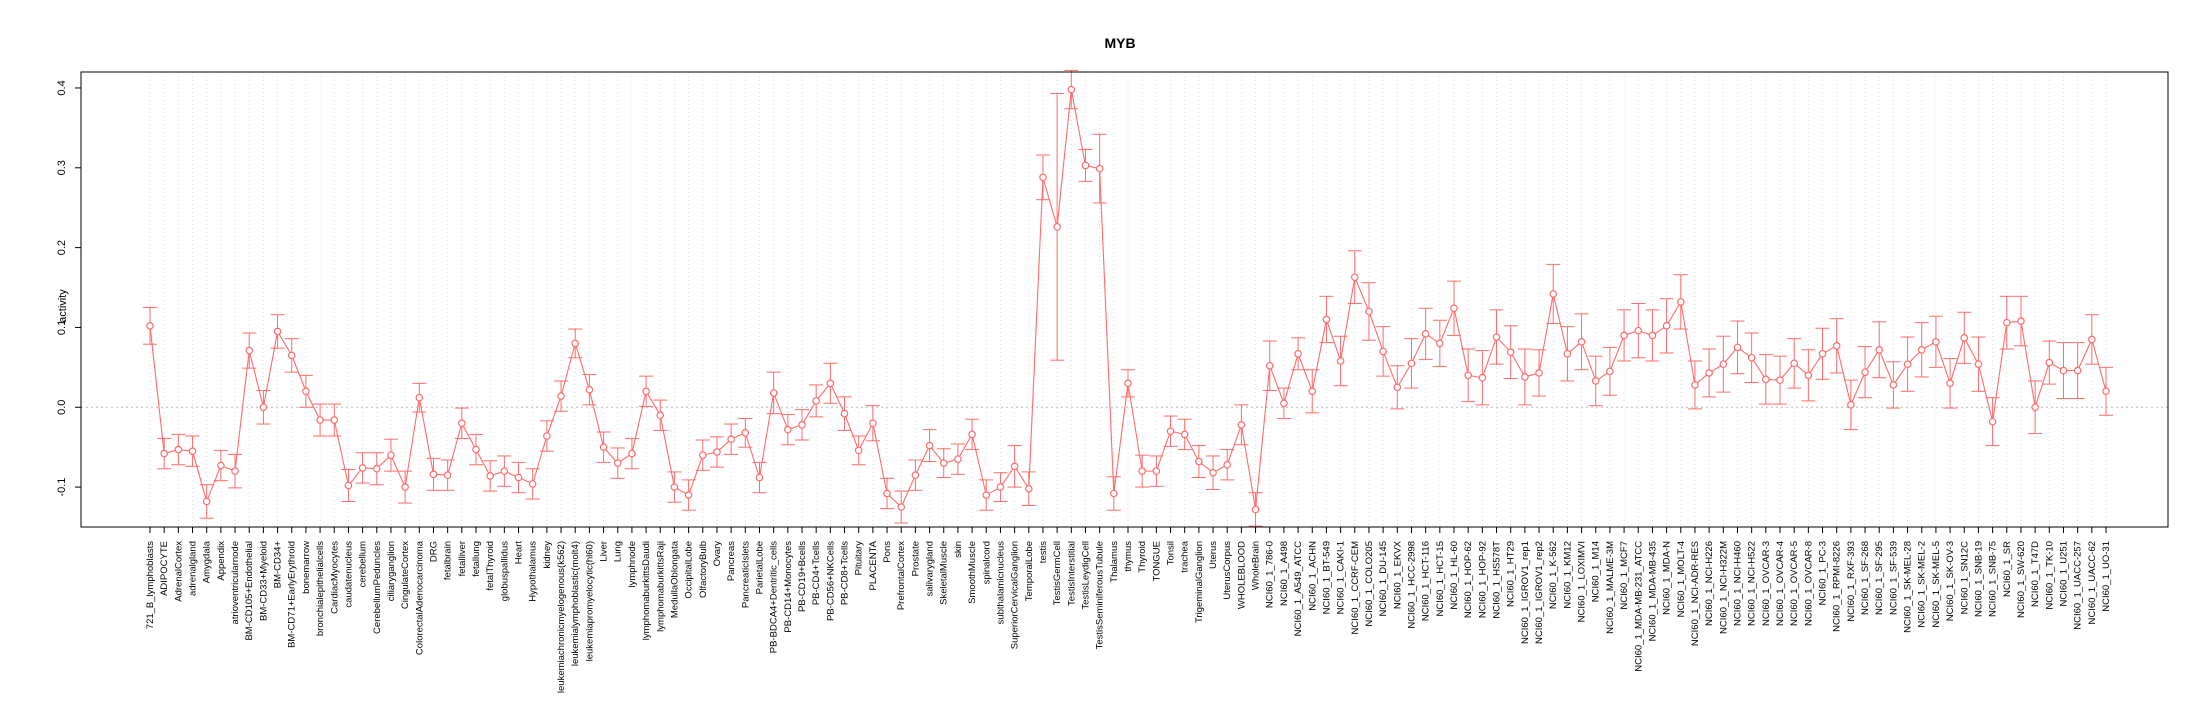 This screenshot has height=720, width=2205. I want to click on x-tick-label: fetalliver, so click(462, 558).